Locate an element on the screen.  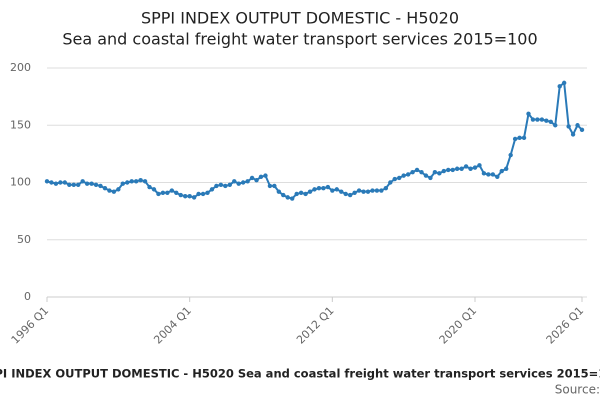
y-tick-label: 50 is located at coordinates (24, 239).